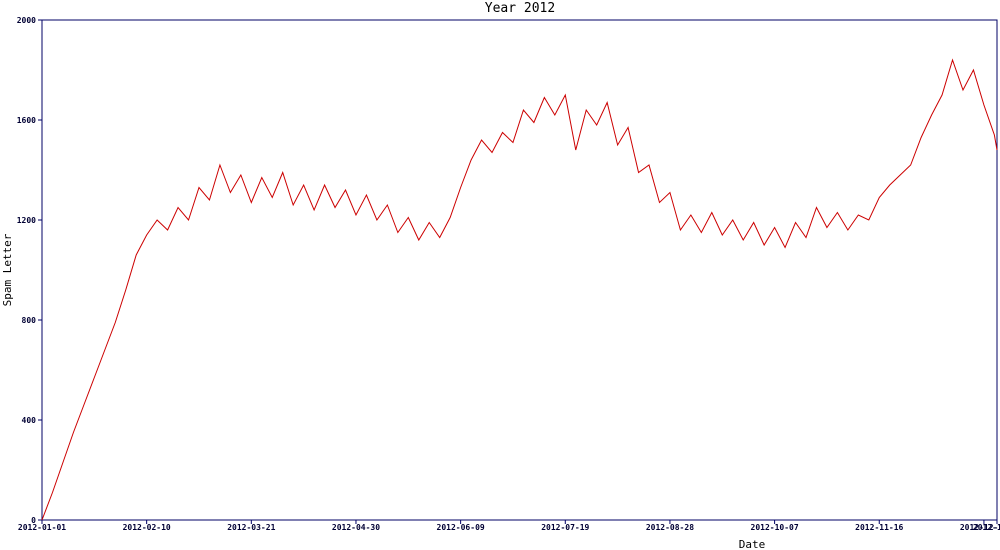  What do you see at coordinates (7, 269) in the screenshot?
I see `y-axis-label: Spam Letter` at bounding box center [7, 269].